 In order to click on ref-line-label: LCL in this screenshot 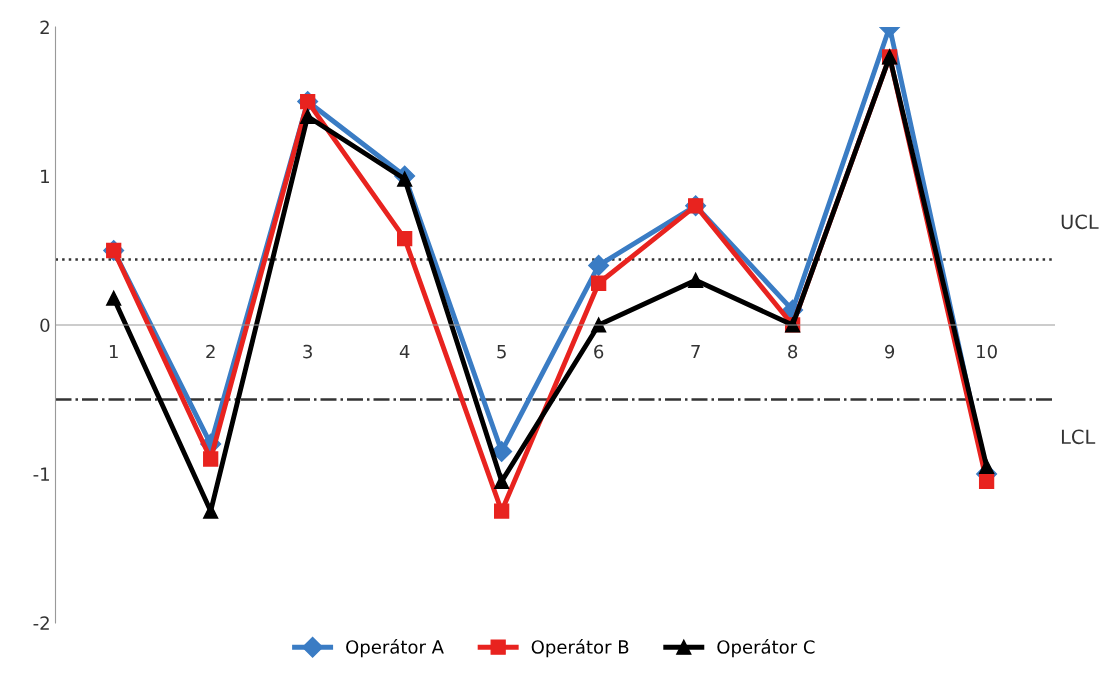, I will do `click(1078, 437)`.